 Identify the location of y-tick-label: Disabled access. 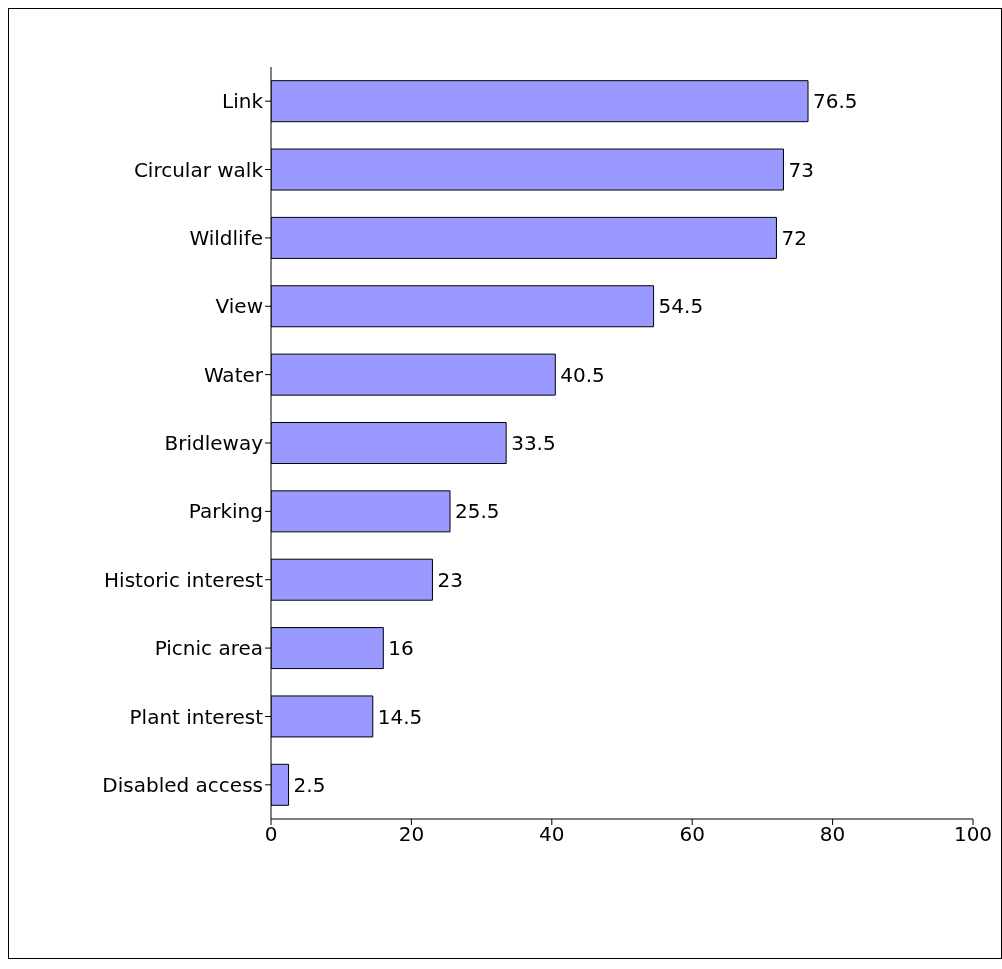
(182, 784).